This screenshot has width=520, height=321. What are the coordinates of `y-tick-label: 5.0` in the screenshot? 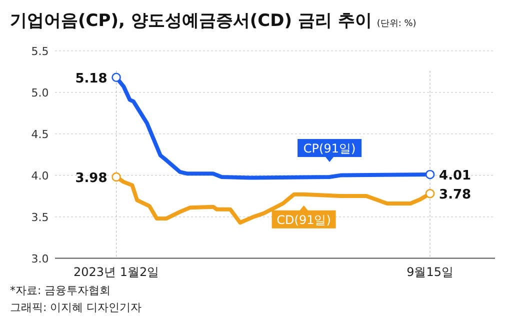 It's located at (40, 93).